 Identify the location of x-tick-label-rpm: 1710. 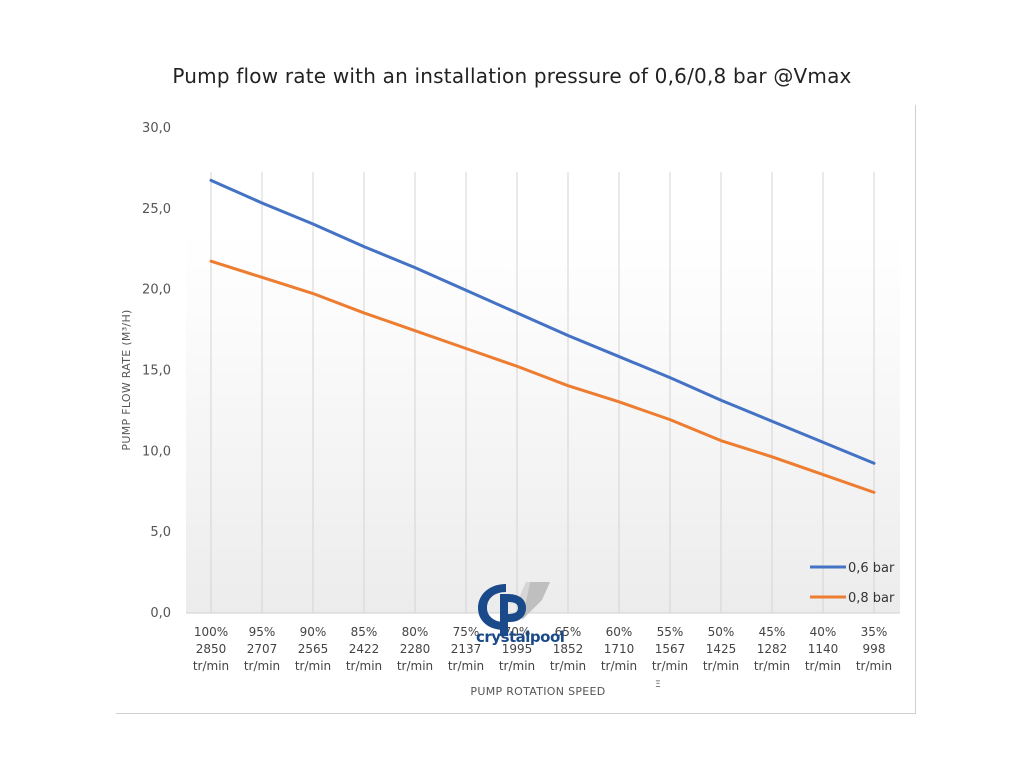
(619, 649).